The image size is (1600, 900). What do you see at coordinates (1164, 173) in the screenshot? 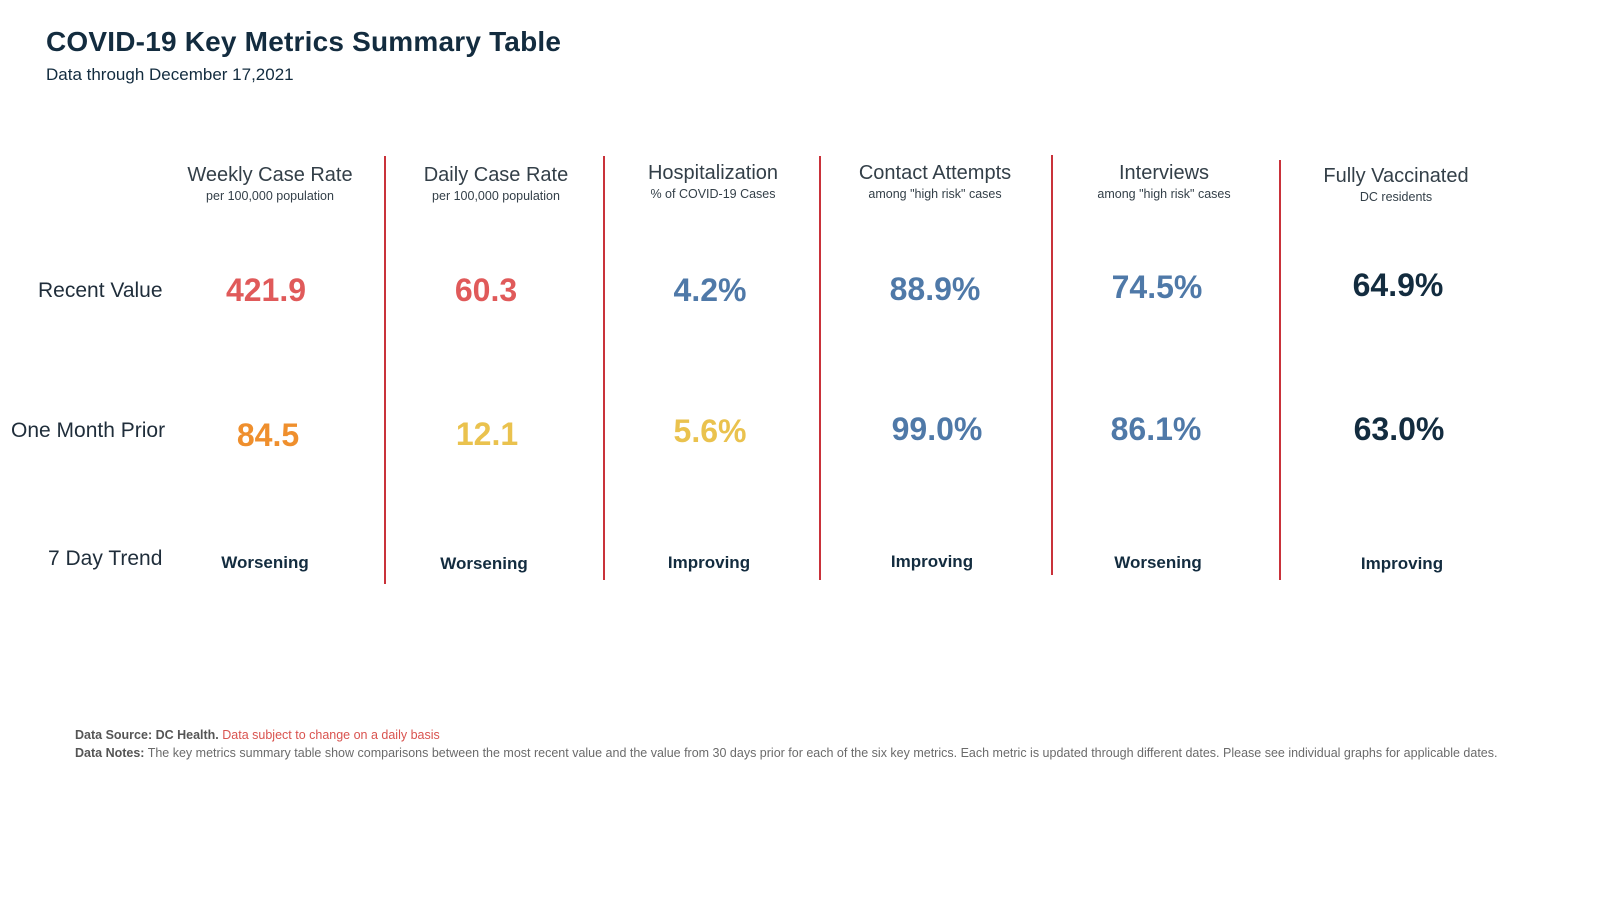
I see `column-header: Interviews` at bounding box center [1164, 173].